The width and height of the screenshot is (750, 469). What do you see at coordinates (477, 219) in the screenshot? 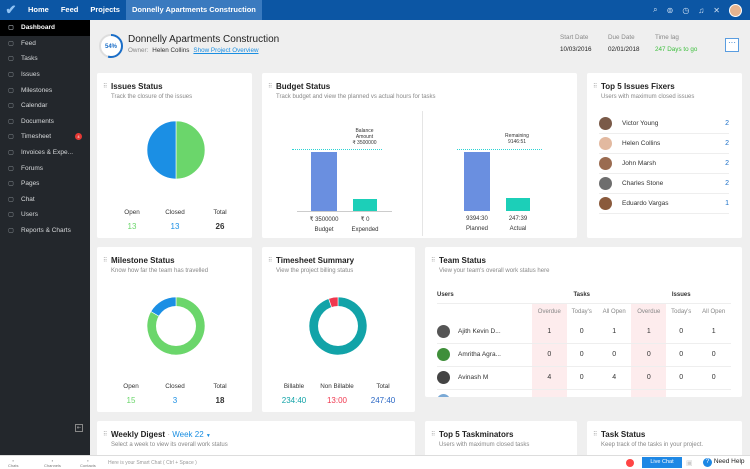
I see `planned-value: 9394:30` at bounding box center [477, 219].